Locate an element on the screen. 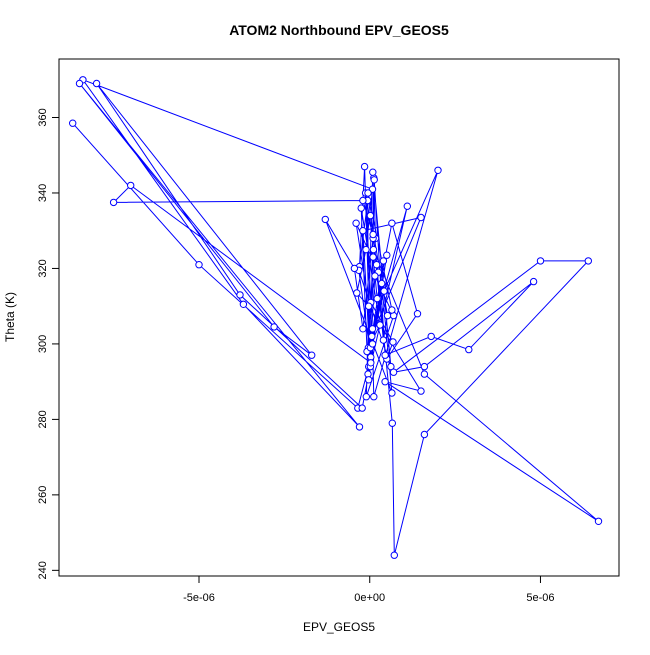 This screenshot has width=650, height=655. y-tick-label: 320 is located at coordinates (43, 268).